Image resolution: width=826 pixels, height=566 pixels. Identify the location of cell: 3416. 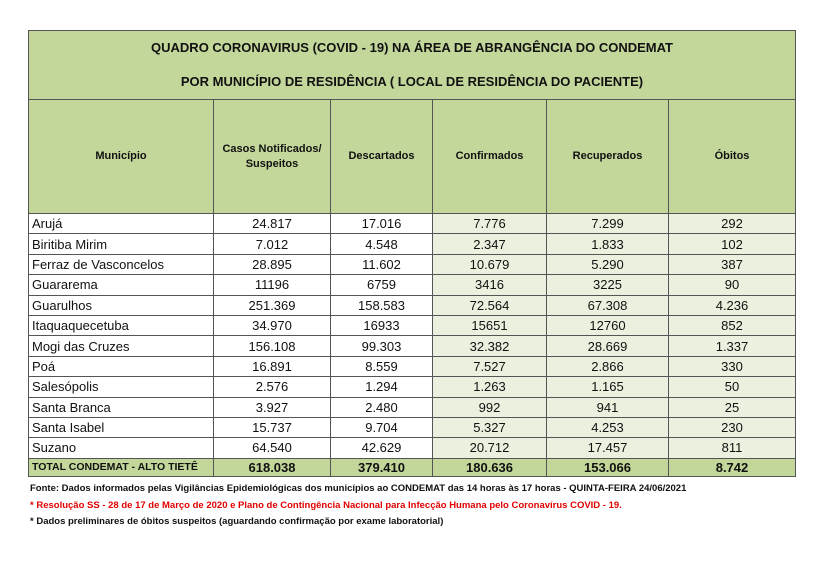
(489, 285).